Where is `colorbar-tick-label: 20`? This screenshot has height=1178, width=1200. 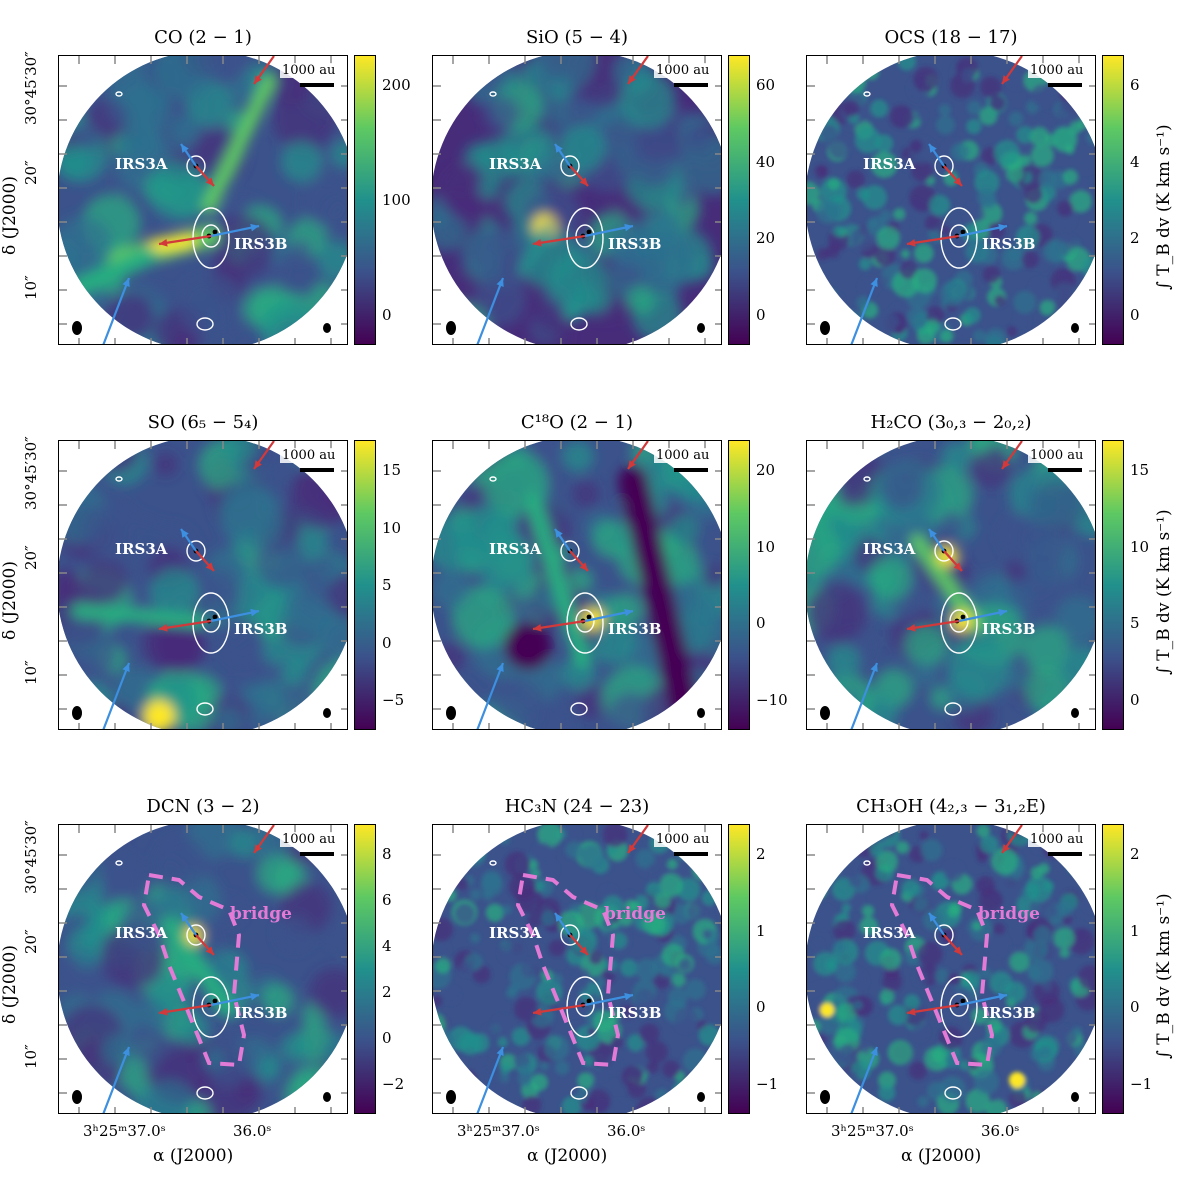
colorbar-tick-label: 20 is located at coordinates (766, 470).